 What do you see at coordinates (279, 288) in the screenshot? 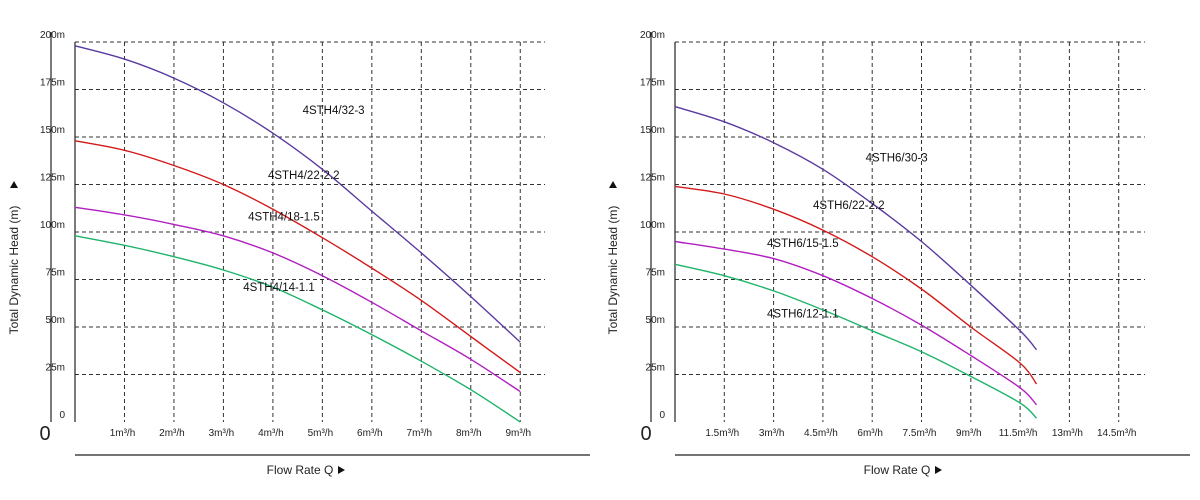
I see `series-label: 4STH4/14-1.1` at bounding box center [279, 288].